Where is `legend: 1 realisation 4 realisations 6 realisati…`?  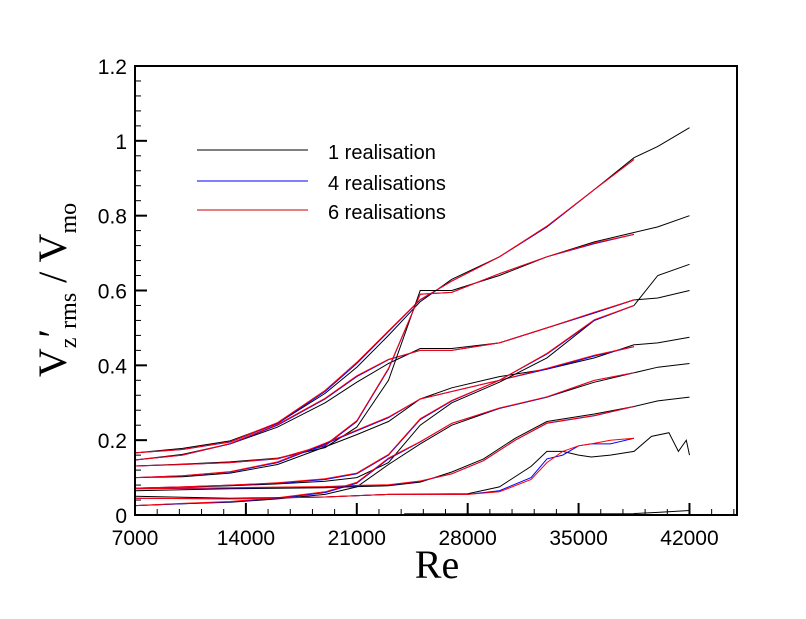 legend: 1 realisation 4 realisations 6 realisati… is located at coordinates (321, 183).